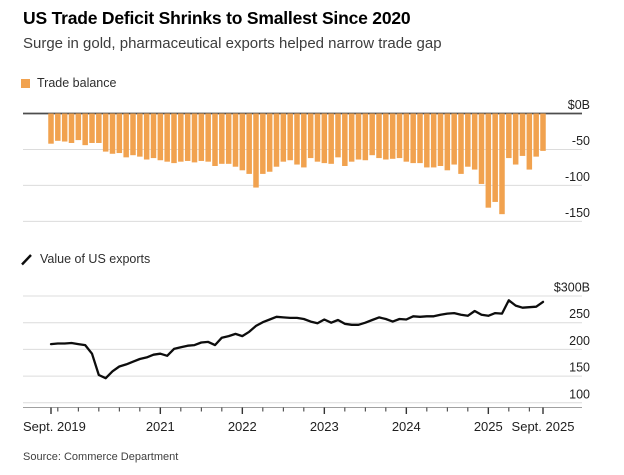  What do you see at coordinates (324, 426) in the screenshot?
I see `x-axis-label: 2023` at bounding box center [324, 426].